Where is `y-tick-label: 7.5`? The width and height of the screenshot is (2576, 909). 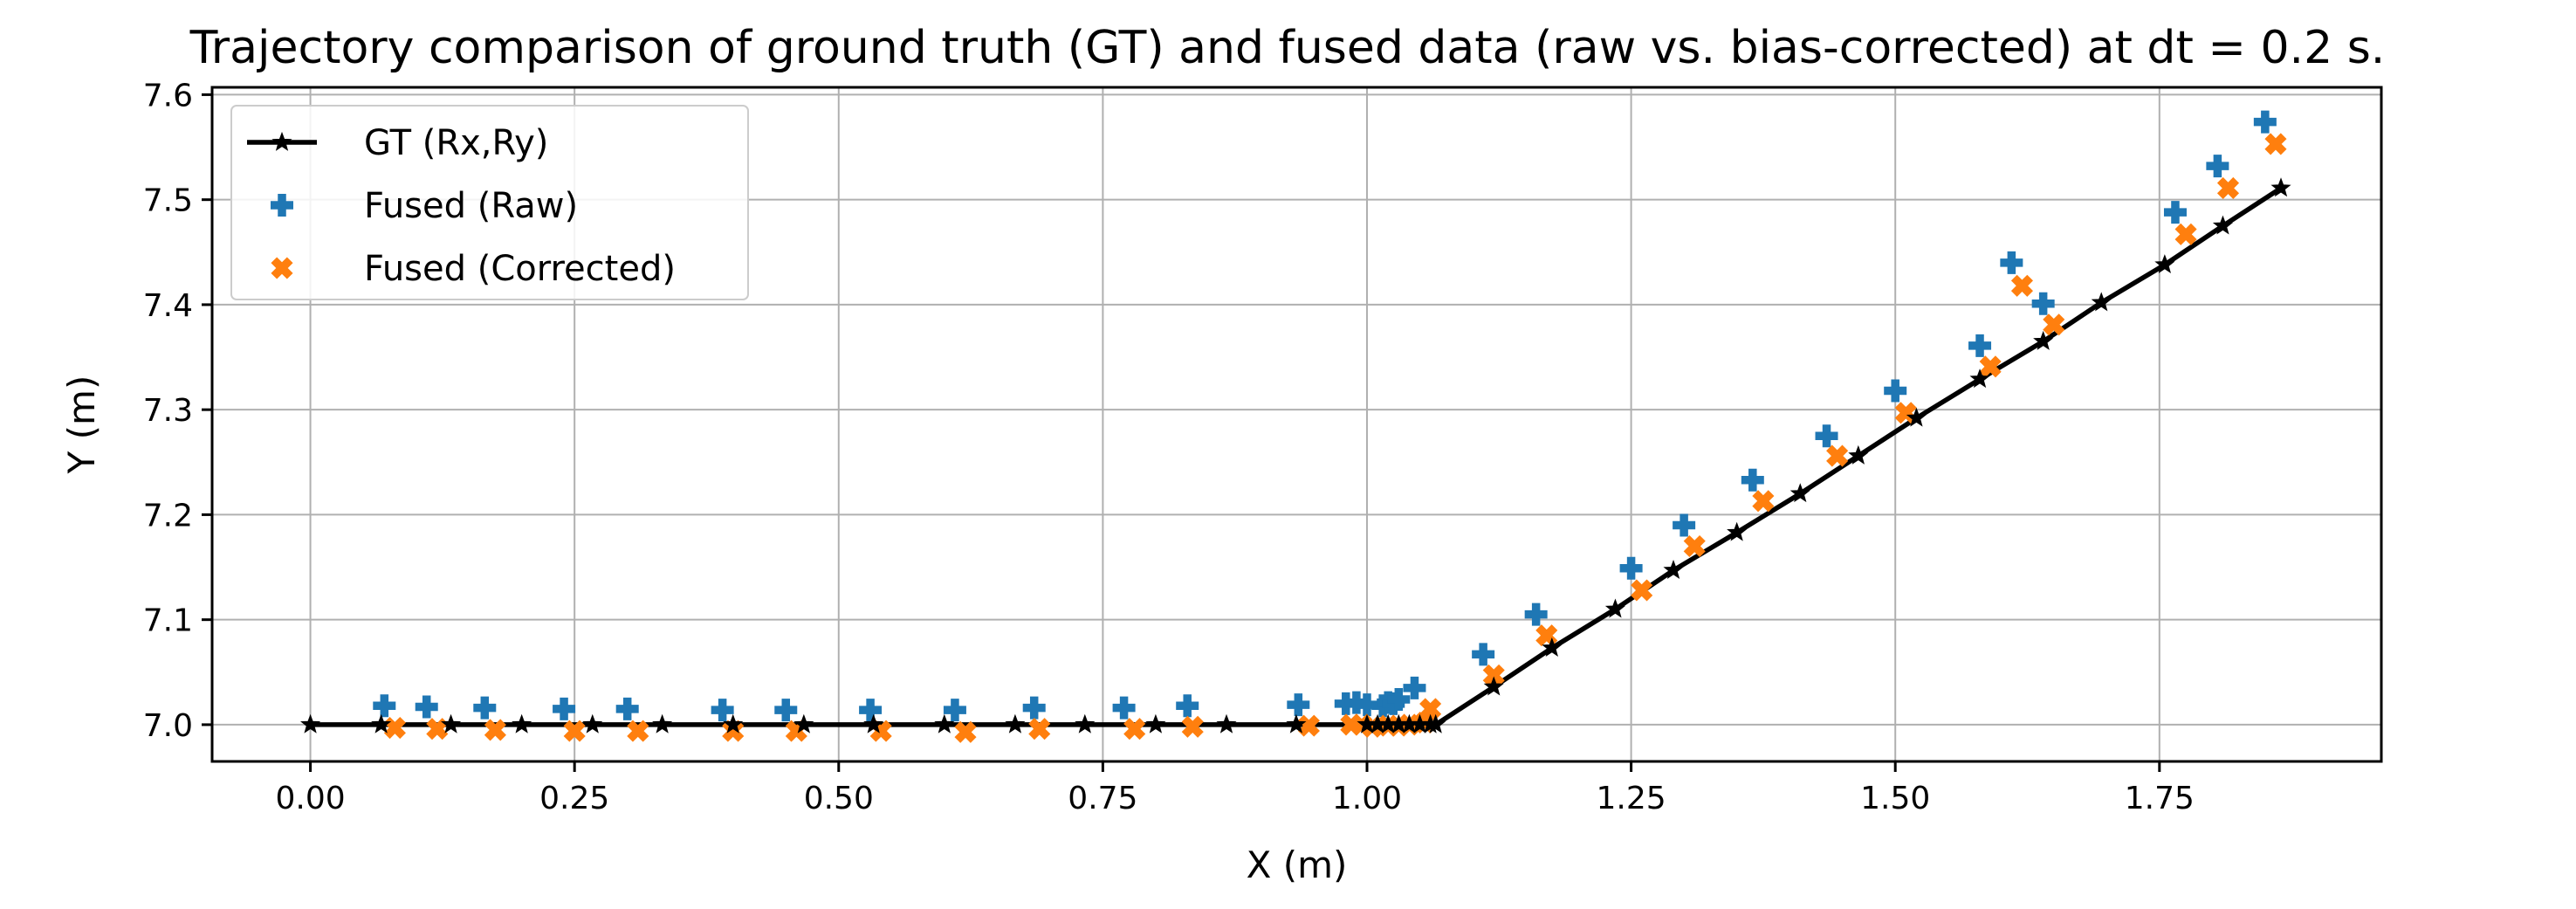 y-tick-label: 7.5 is located at coordinates (168, 201).